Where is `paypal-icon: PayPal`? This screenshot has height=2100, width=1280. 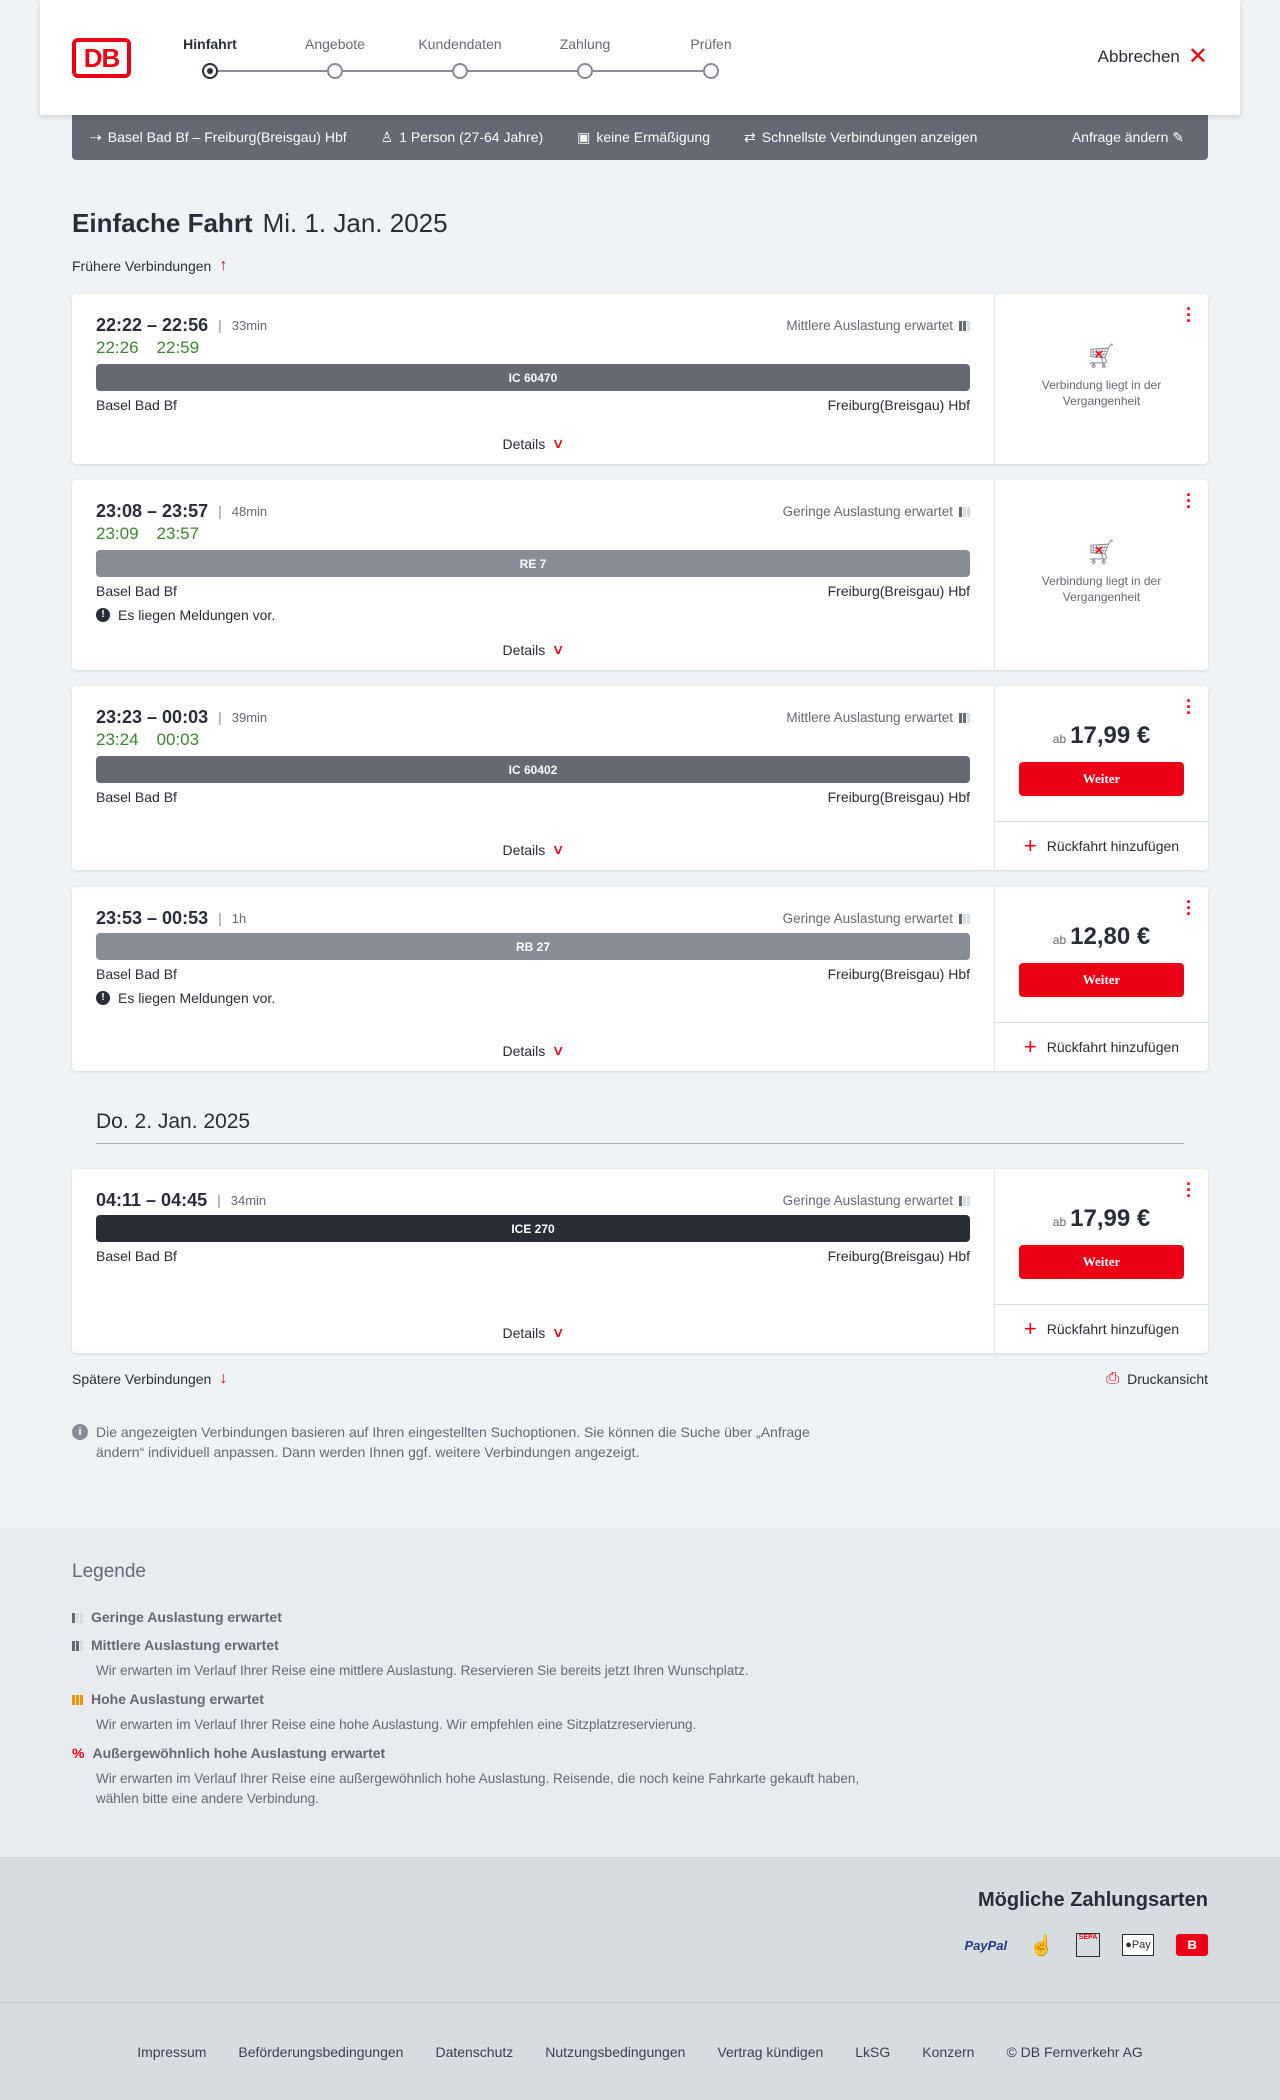 paypal-icon: PayPal is located at coordinates (986, 1945).